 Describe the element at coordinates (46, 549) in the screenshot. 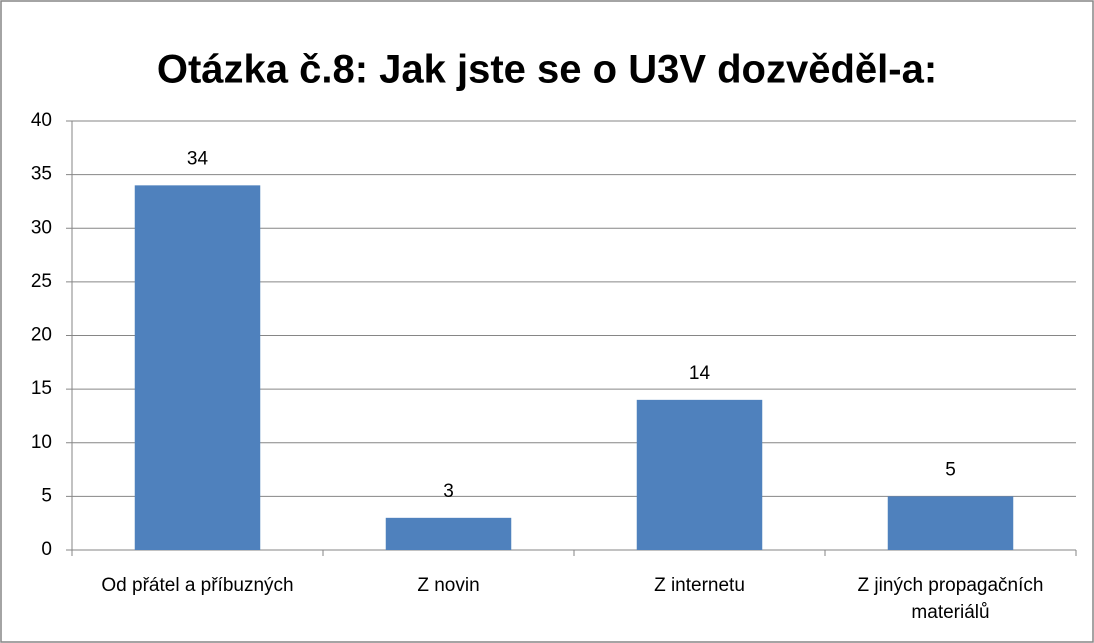

I see `y-tick-label: 0` at that location.